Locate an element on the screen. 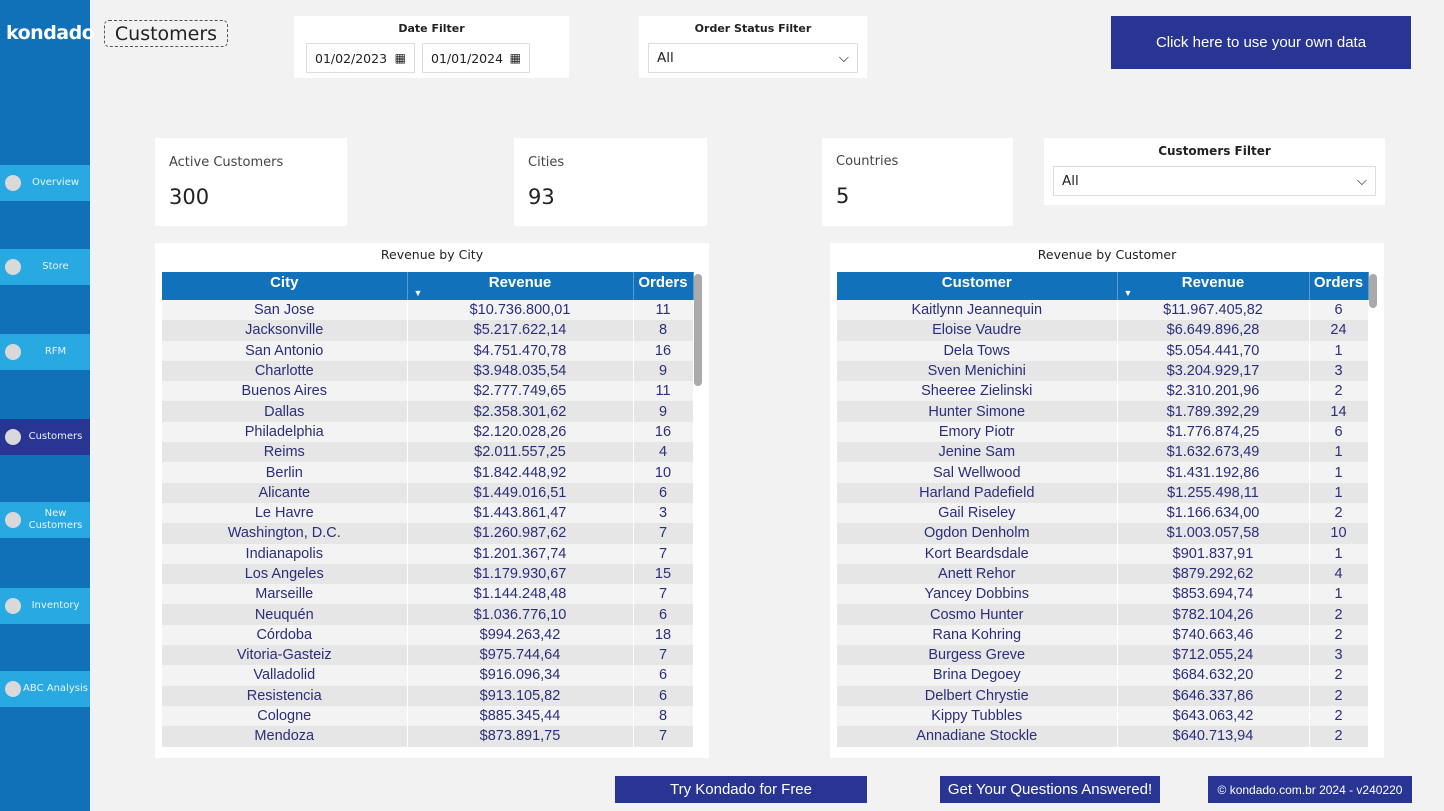 The width and height of the screenshot is (1444, 811). copyright-link: © kondado.com.br 2024 - v240220 is located at coordinates (1310, 789).